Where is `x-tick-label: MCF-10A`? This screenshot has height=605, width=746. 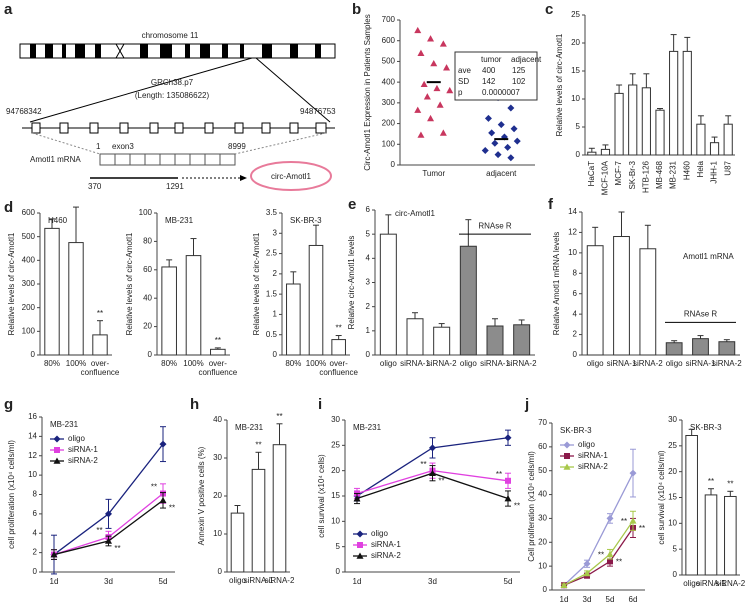
x-tick-label: MCF-10A is located at coordinates (605, 177).